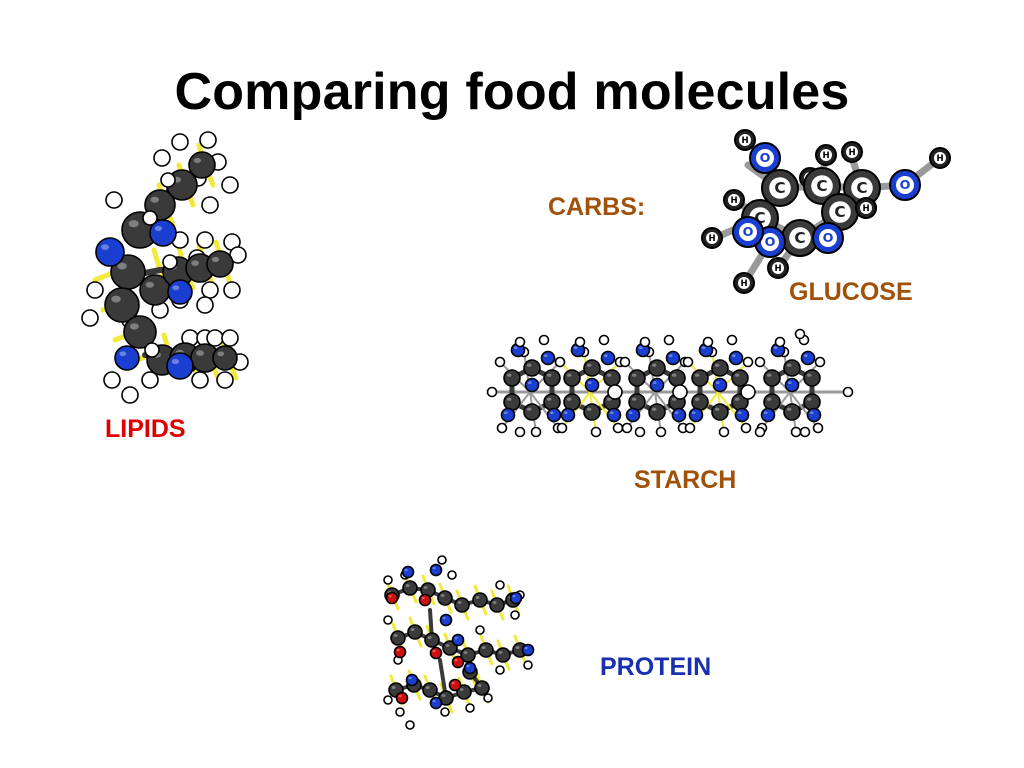 The height and width of the screenshot is (768, 1024). What do you see at coordinates (826, 211) in the screenshot?
I see `glucose-molecule-icon: HHHHHHHHHHCCCCCCOOOOOH` at bounding box center [826, 211].